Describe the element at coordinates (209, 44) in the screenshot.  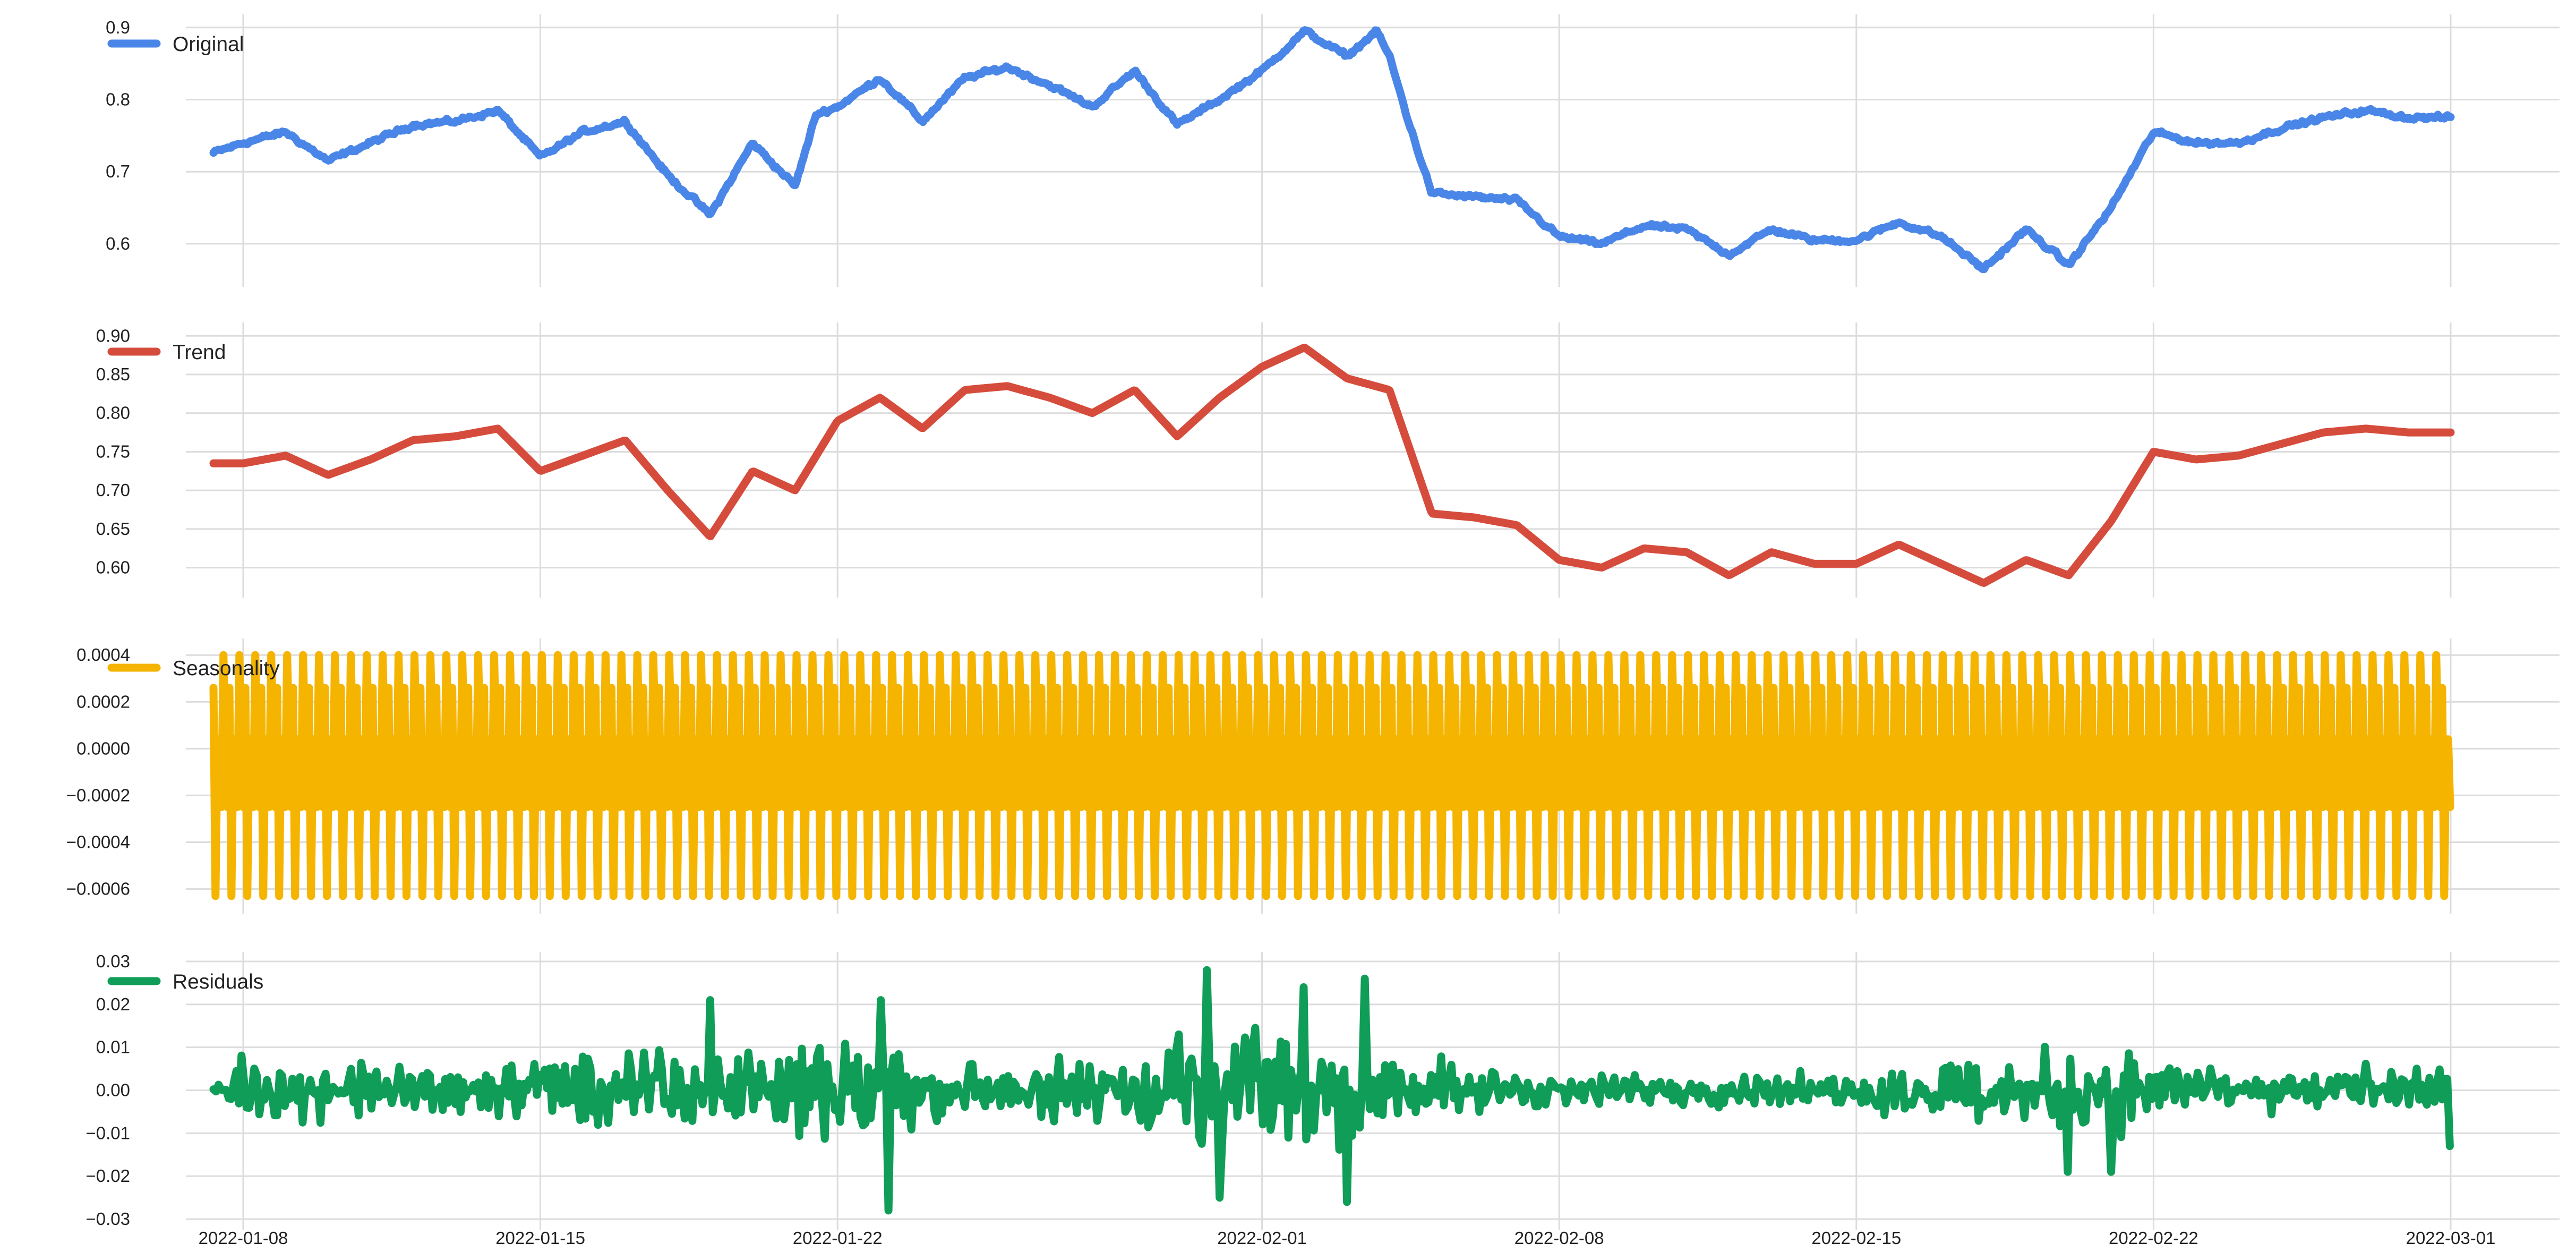
I see `original-legend-label: Original` at that location.